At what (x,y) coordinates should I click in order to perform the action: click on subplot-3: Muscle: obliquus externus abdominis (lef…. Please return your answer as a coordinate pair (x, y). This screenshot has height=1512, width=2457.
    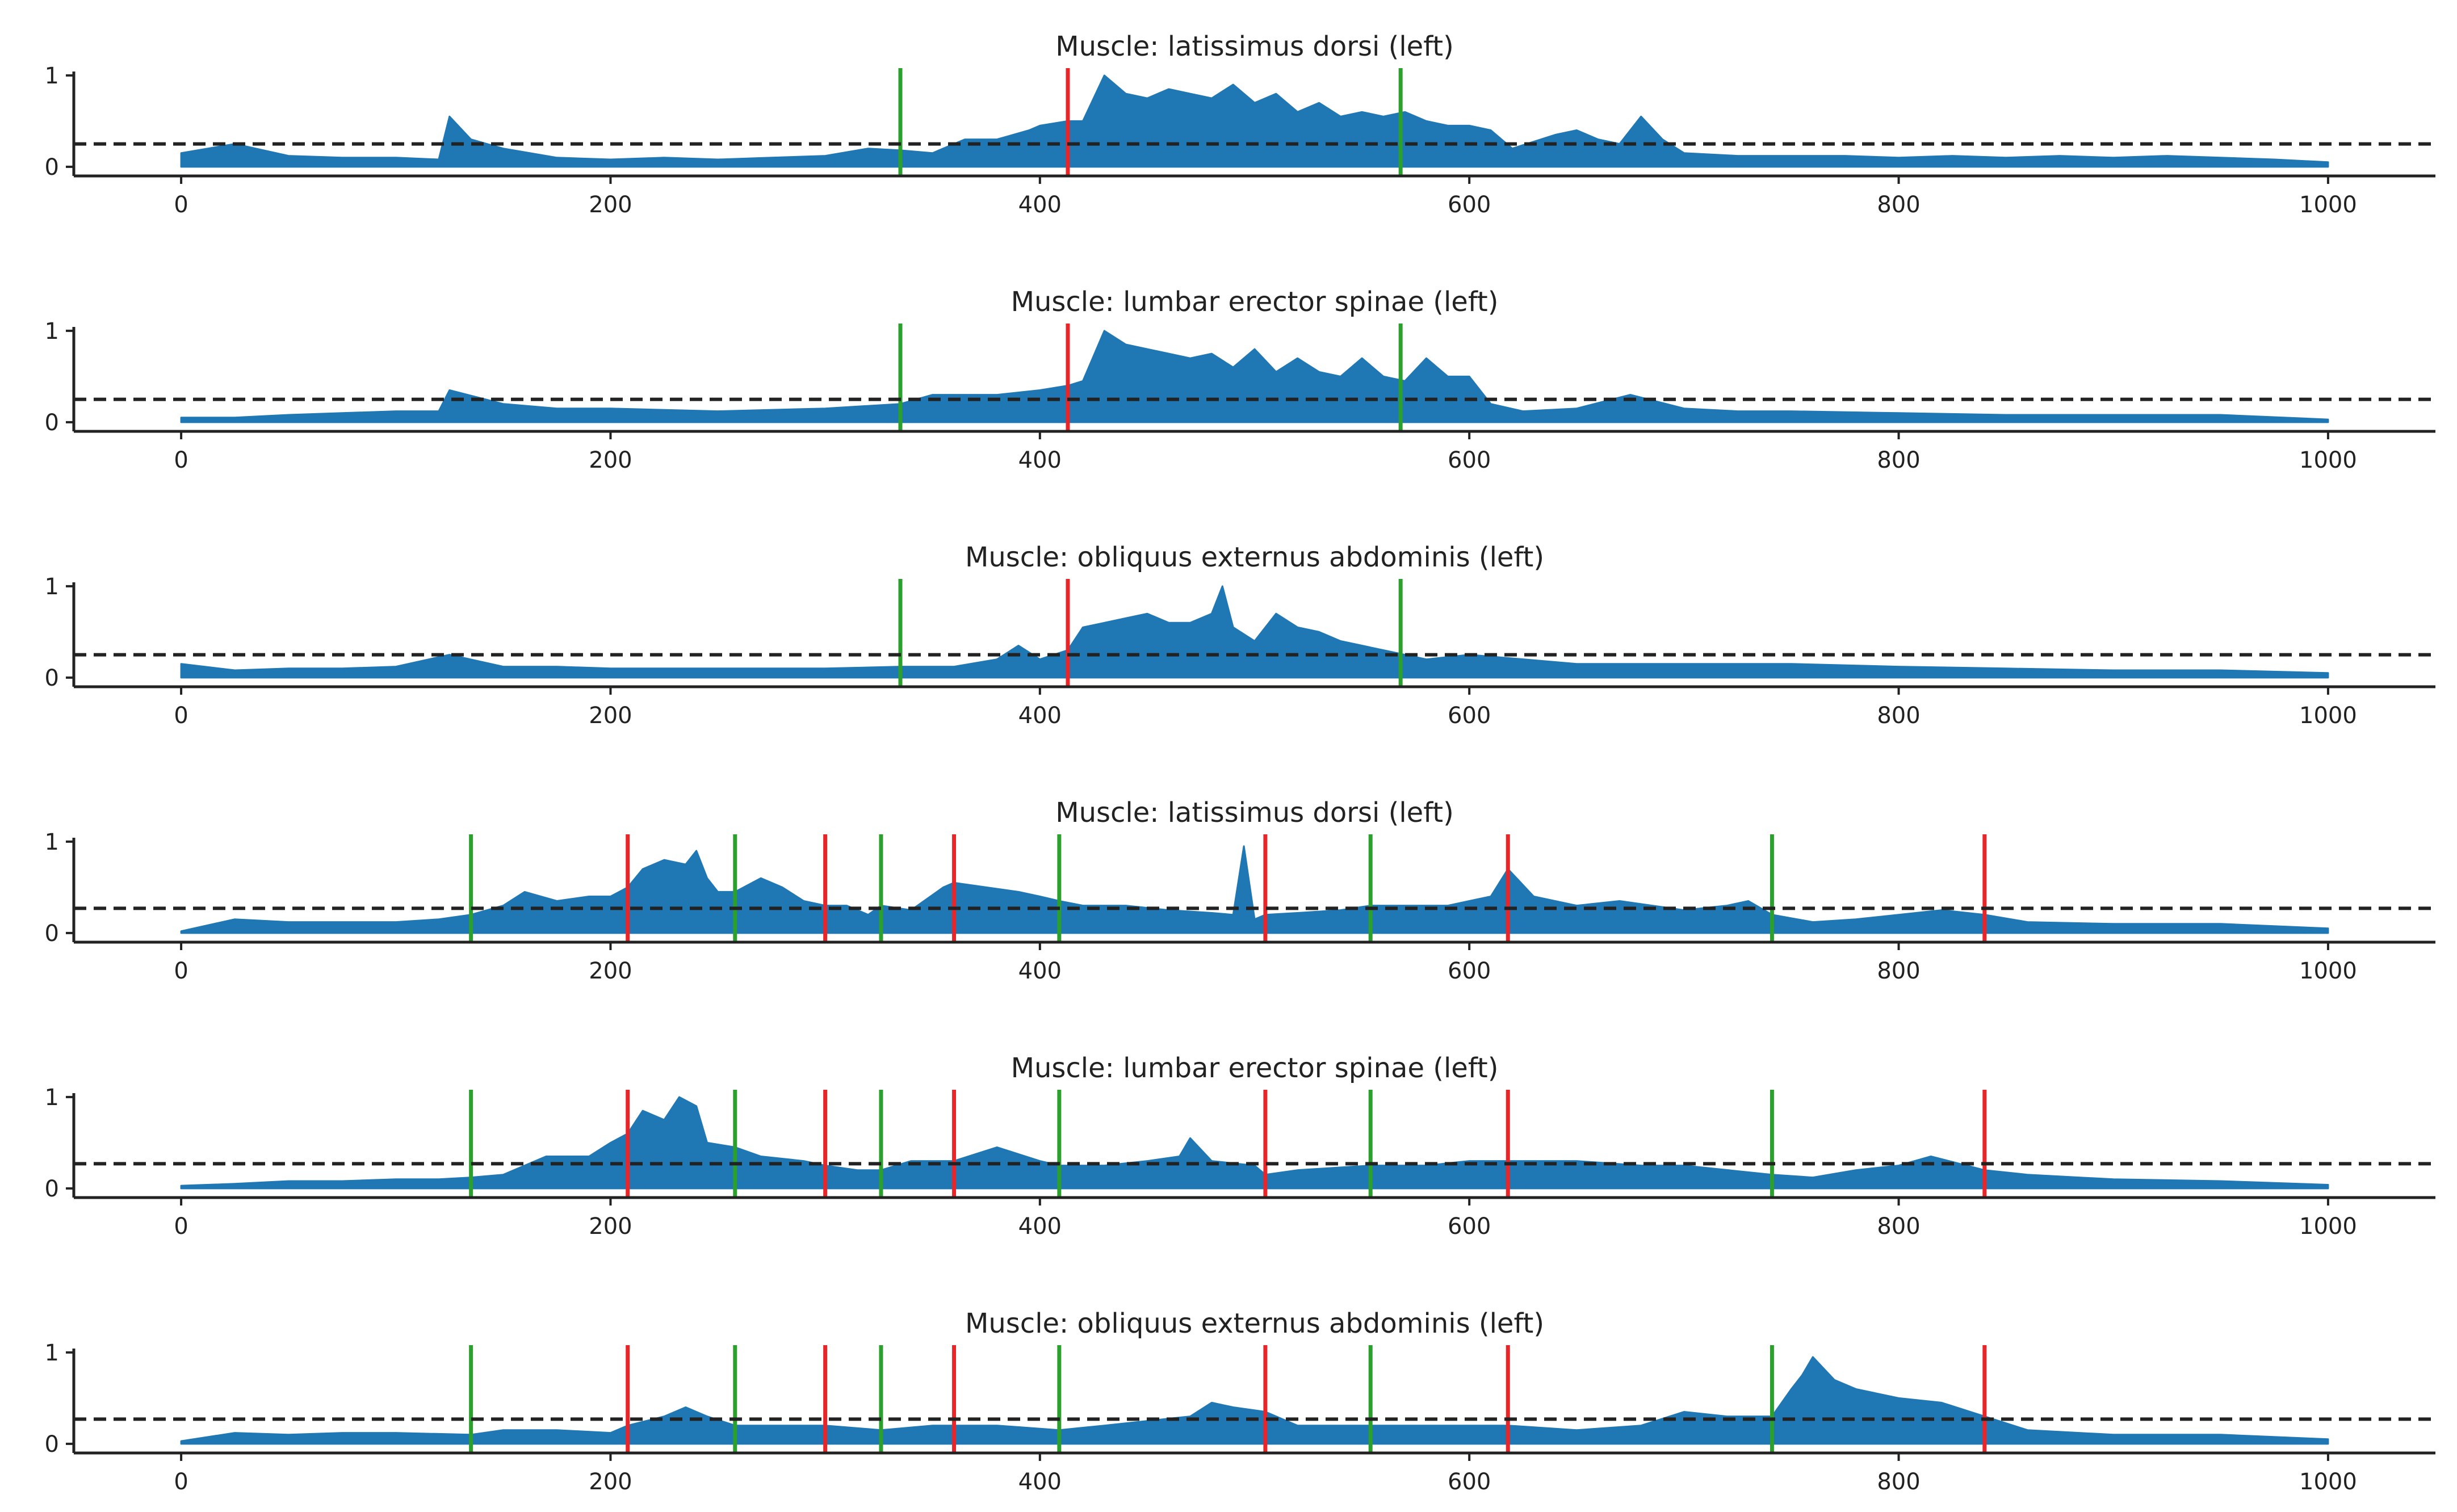
    Looking at the image, I should click on (1240, 635).